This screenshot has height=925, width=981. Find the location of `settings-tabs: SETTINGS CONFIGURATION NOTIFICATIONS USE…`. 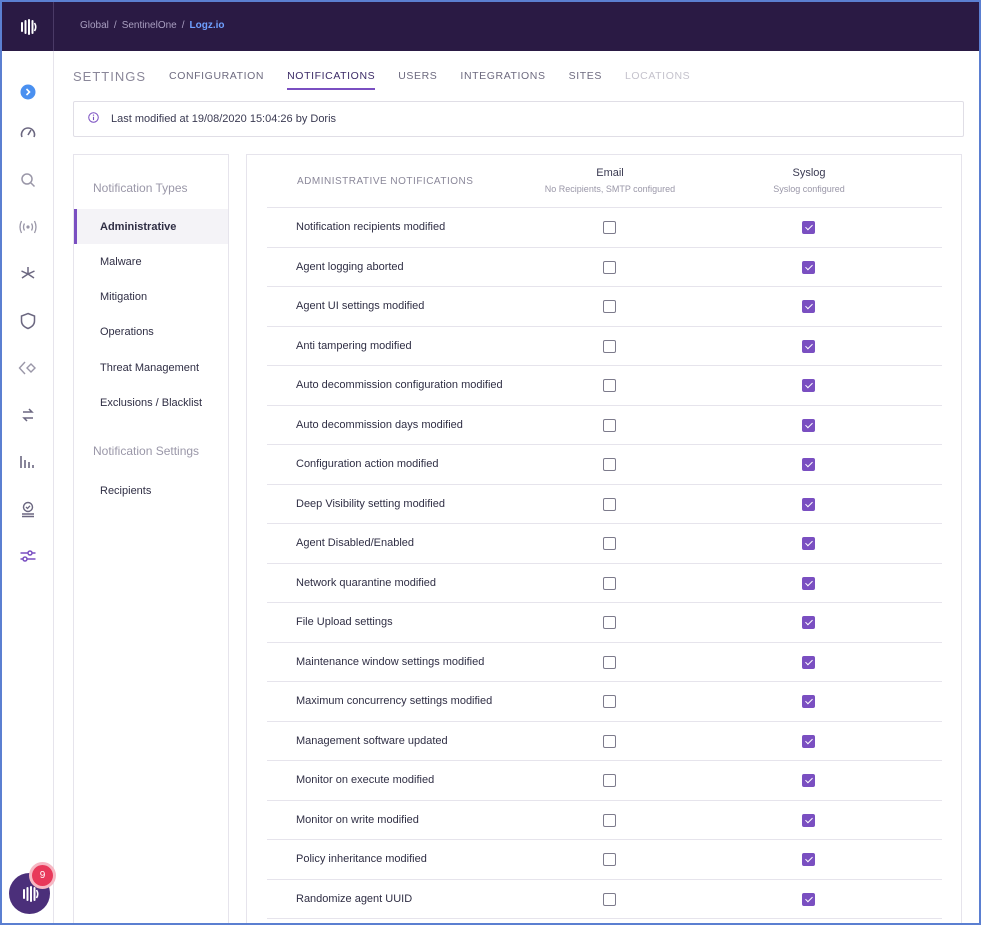

settings-tabs: SETTINGS CONFIGURATION NOTIFICATIONS USE… is located at coordinates (393, 80).